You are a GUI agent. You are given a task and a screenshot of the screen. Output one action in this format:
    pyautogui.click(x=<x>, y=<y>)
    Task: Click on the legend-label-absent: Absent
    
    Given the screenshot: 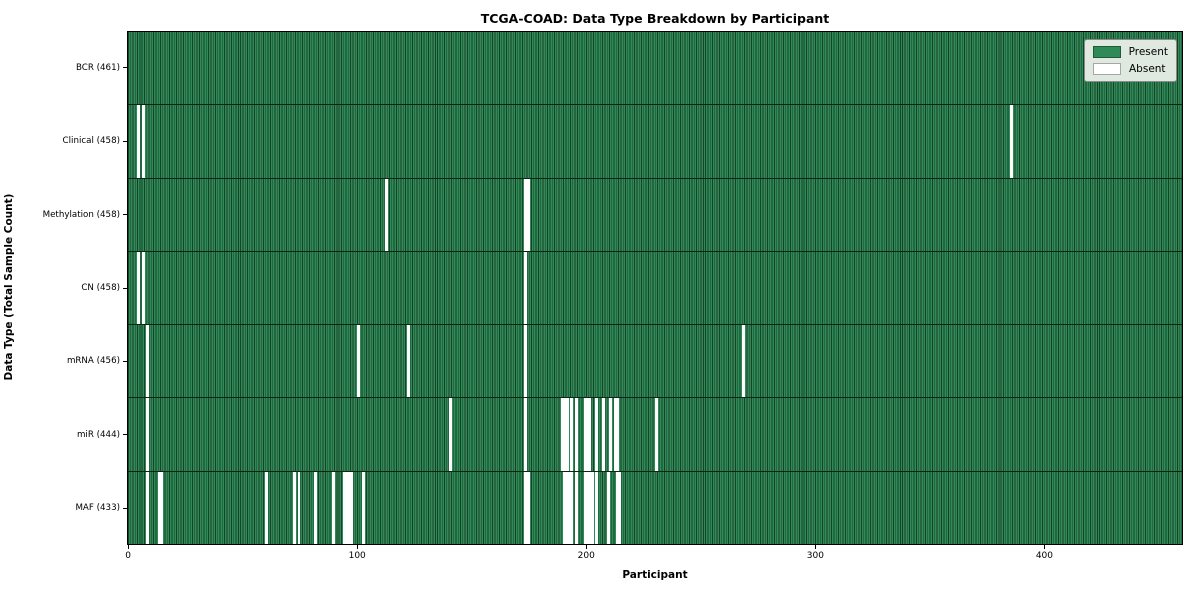 What is the action you would take?
    pyautogui.click(x=1147, y=69)
    